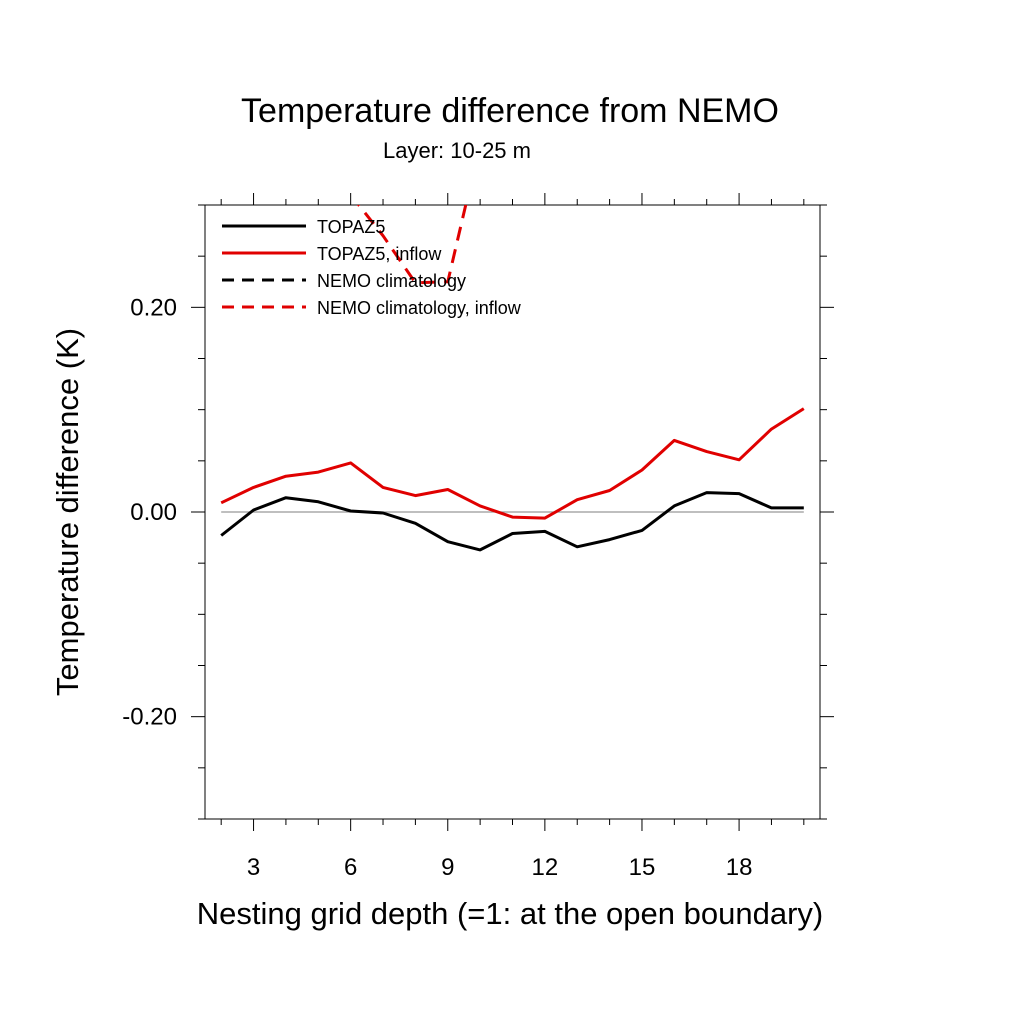  I want to click on x-tick-label: 6, so click(350, 867).